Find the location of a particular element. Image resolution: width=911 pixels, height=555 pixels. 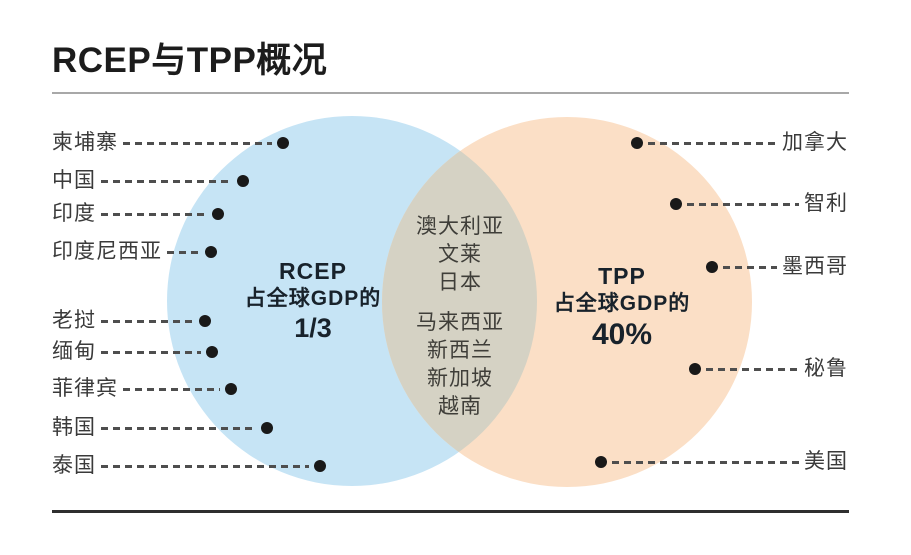

country-label: 中国 is located at coordinates (74, 180).